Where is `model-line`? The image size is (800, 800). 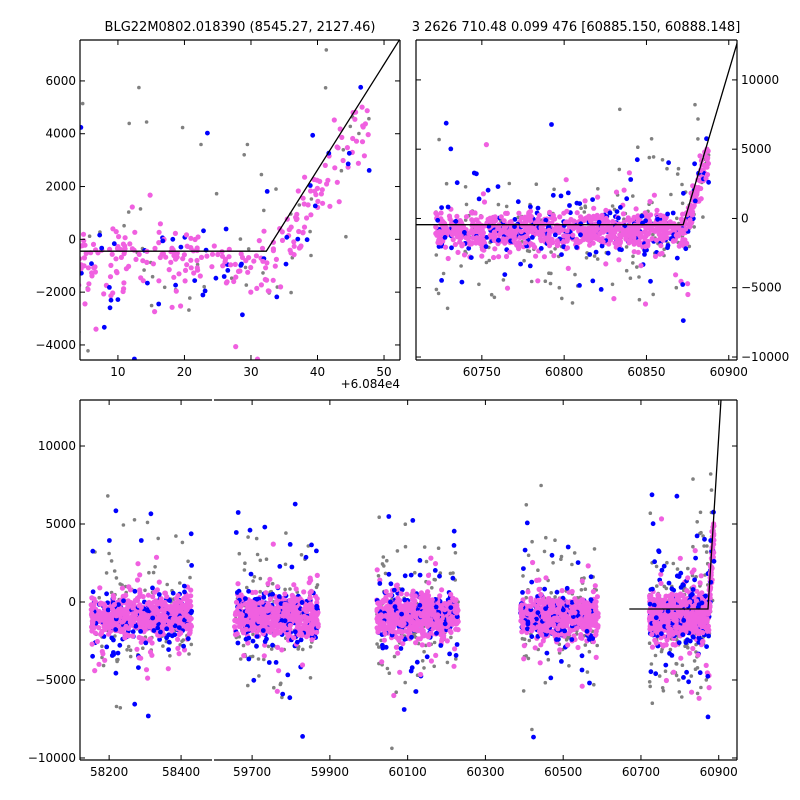
model-line is located at coordinates (576, 133).